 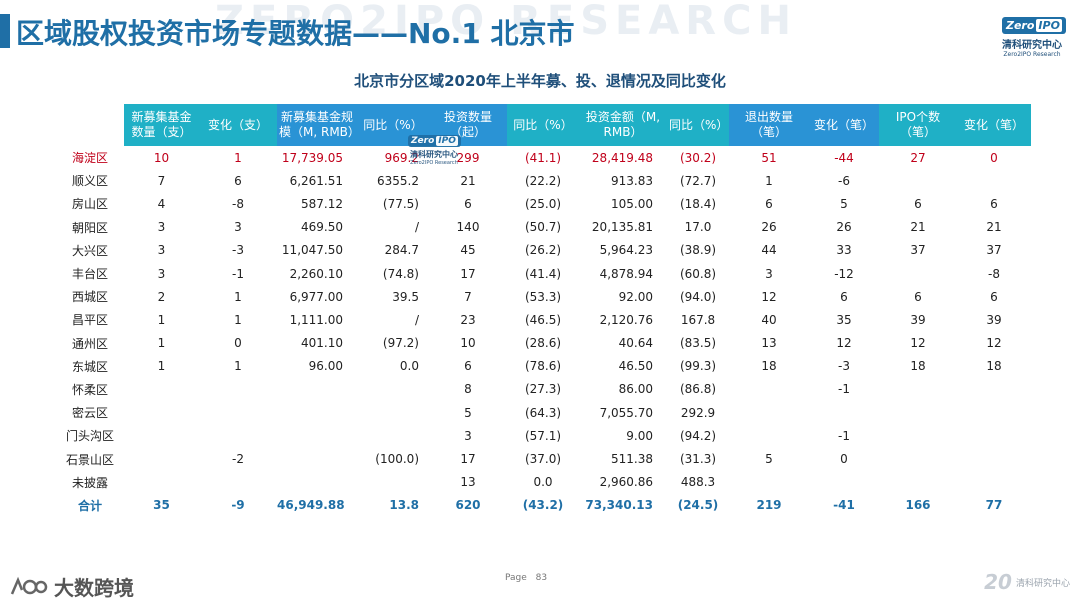 What do you see at coordinates (635, 296) in the screenshot?
I see `table-cell: 92.00` at bounding box center [635, 296].